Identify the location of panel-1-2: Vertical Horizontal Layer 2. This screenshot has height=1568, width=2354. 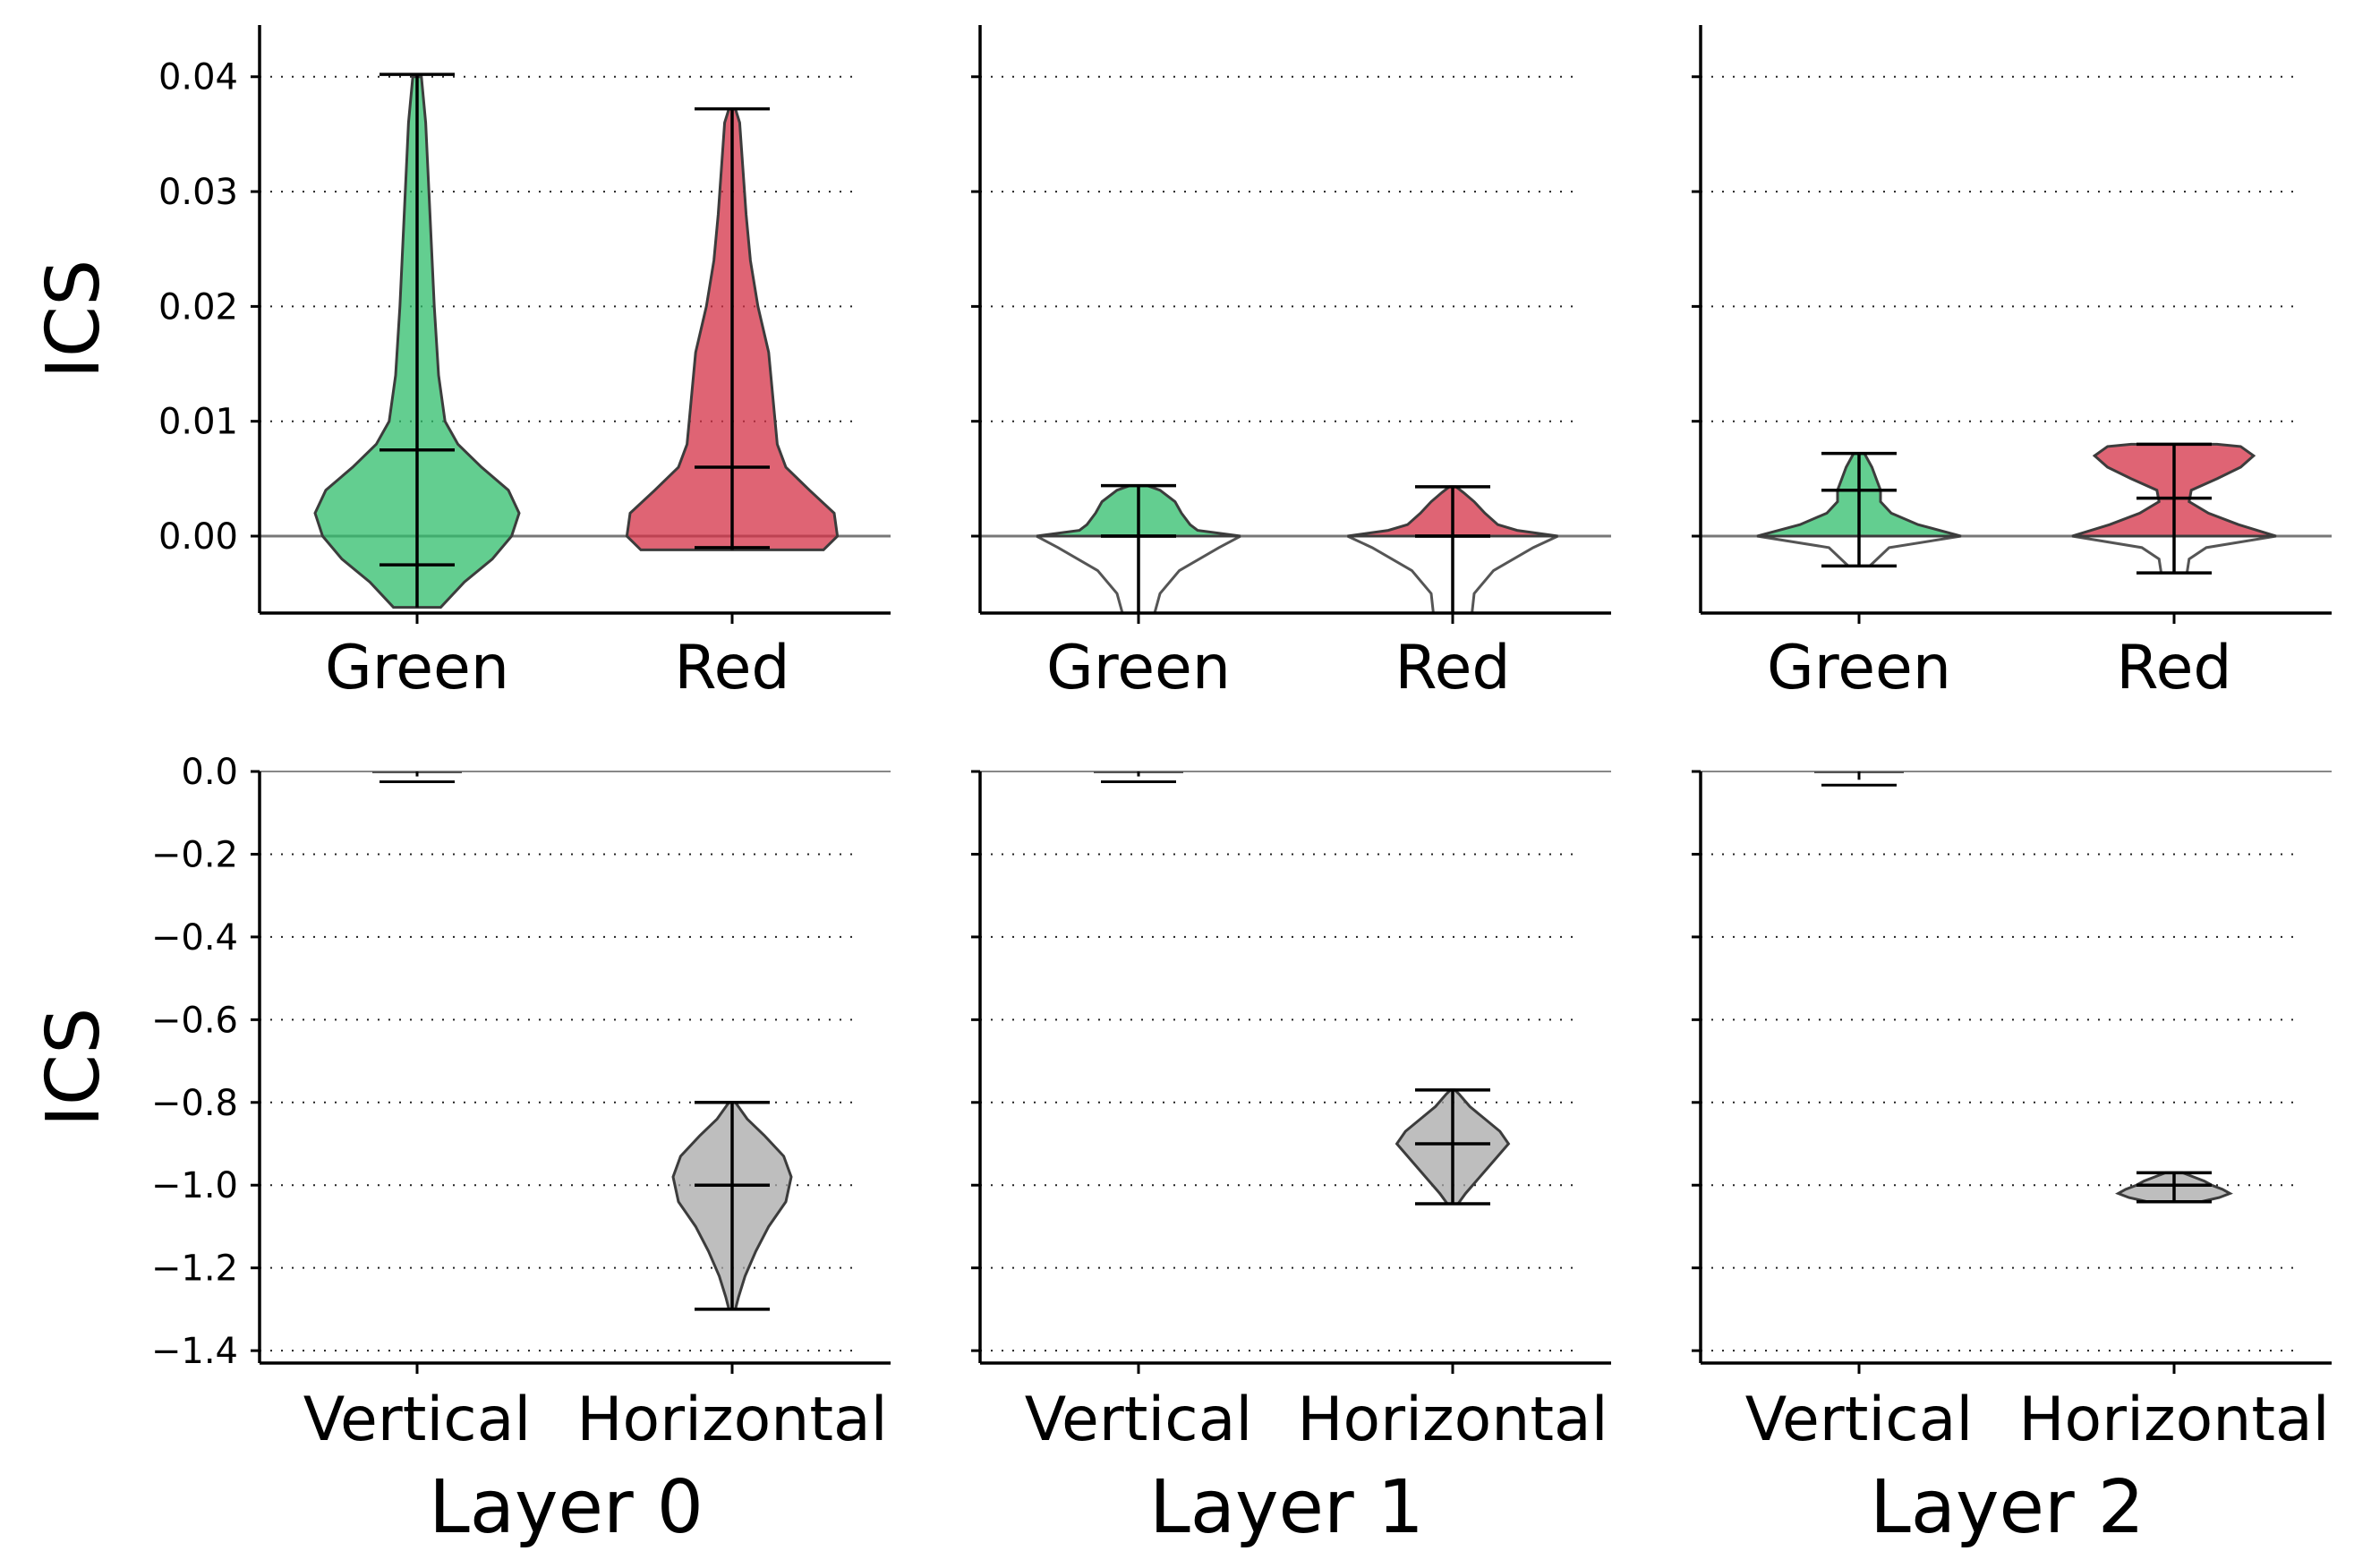
(2012, 1160).